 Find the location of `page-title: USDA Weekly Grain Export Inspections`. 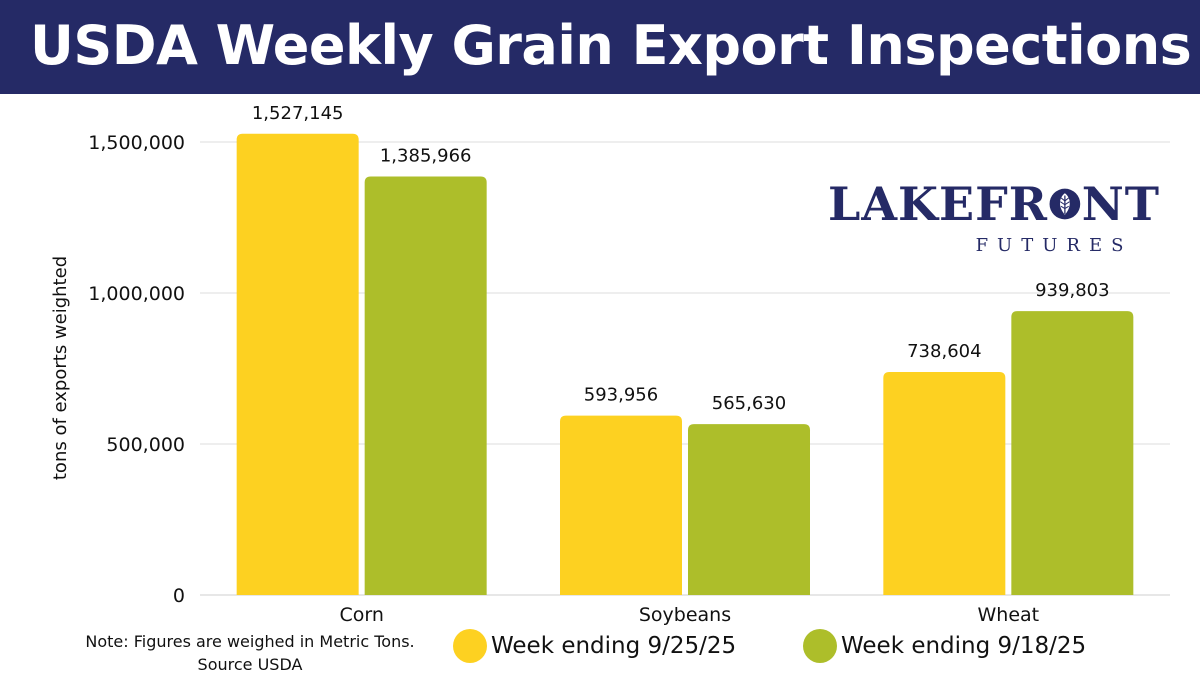

page-title: USDA Weekly Grain Export Inspections is located at coordinates (611, 45).